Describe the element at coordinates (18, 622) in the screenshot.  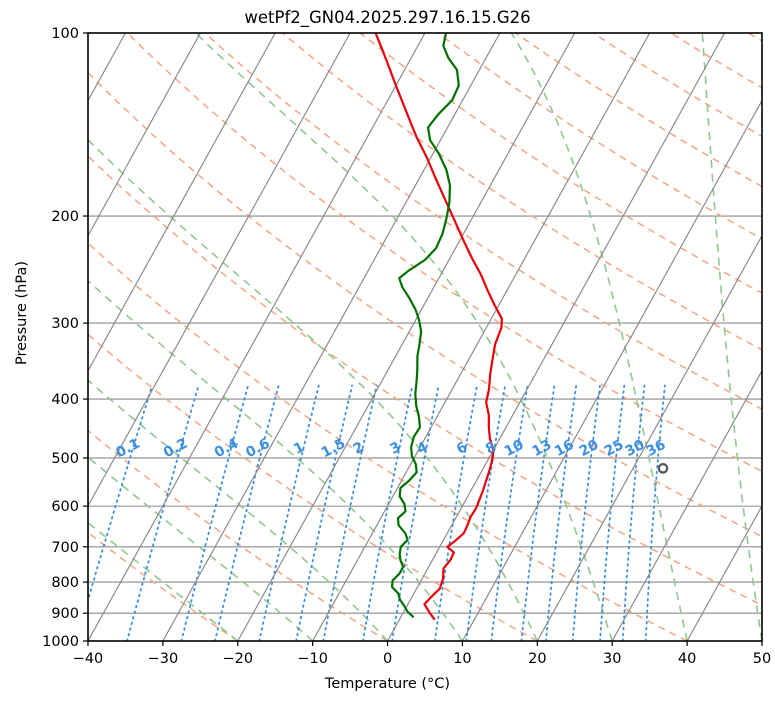
I see `isotherm-label-blue: −50` at that location.